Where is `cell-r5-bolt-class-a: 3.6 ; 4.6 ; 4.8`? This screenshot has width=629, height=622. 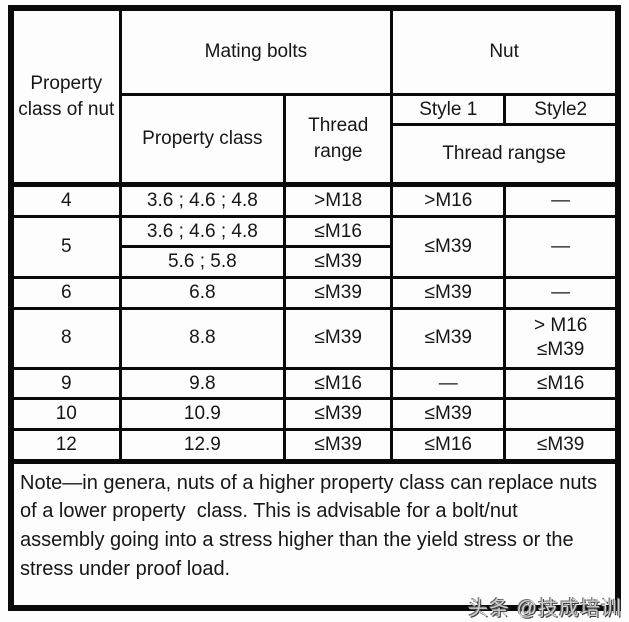 cell-r5-bolt-class-a: 3.6 ; 4.6 ; 4.8 is located at coordinates (202, 231).